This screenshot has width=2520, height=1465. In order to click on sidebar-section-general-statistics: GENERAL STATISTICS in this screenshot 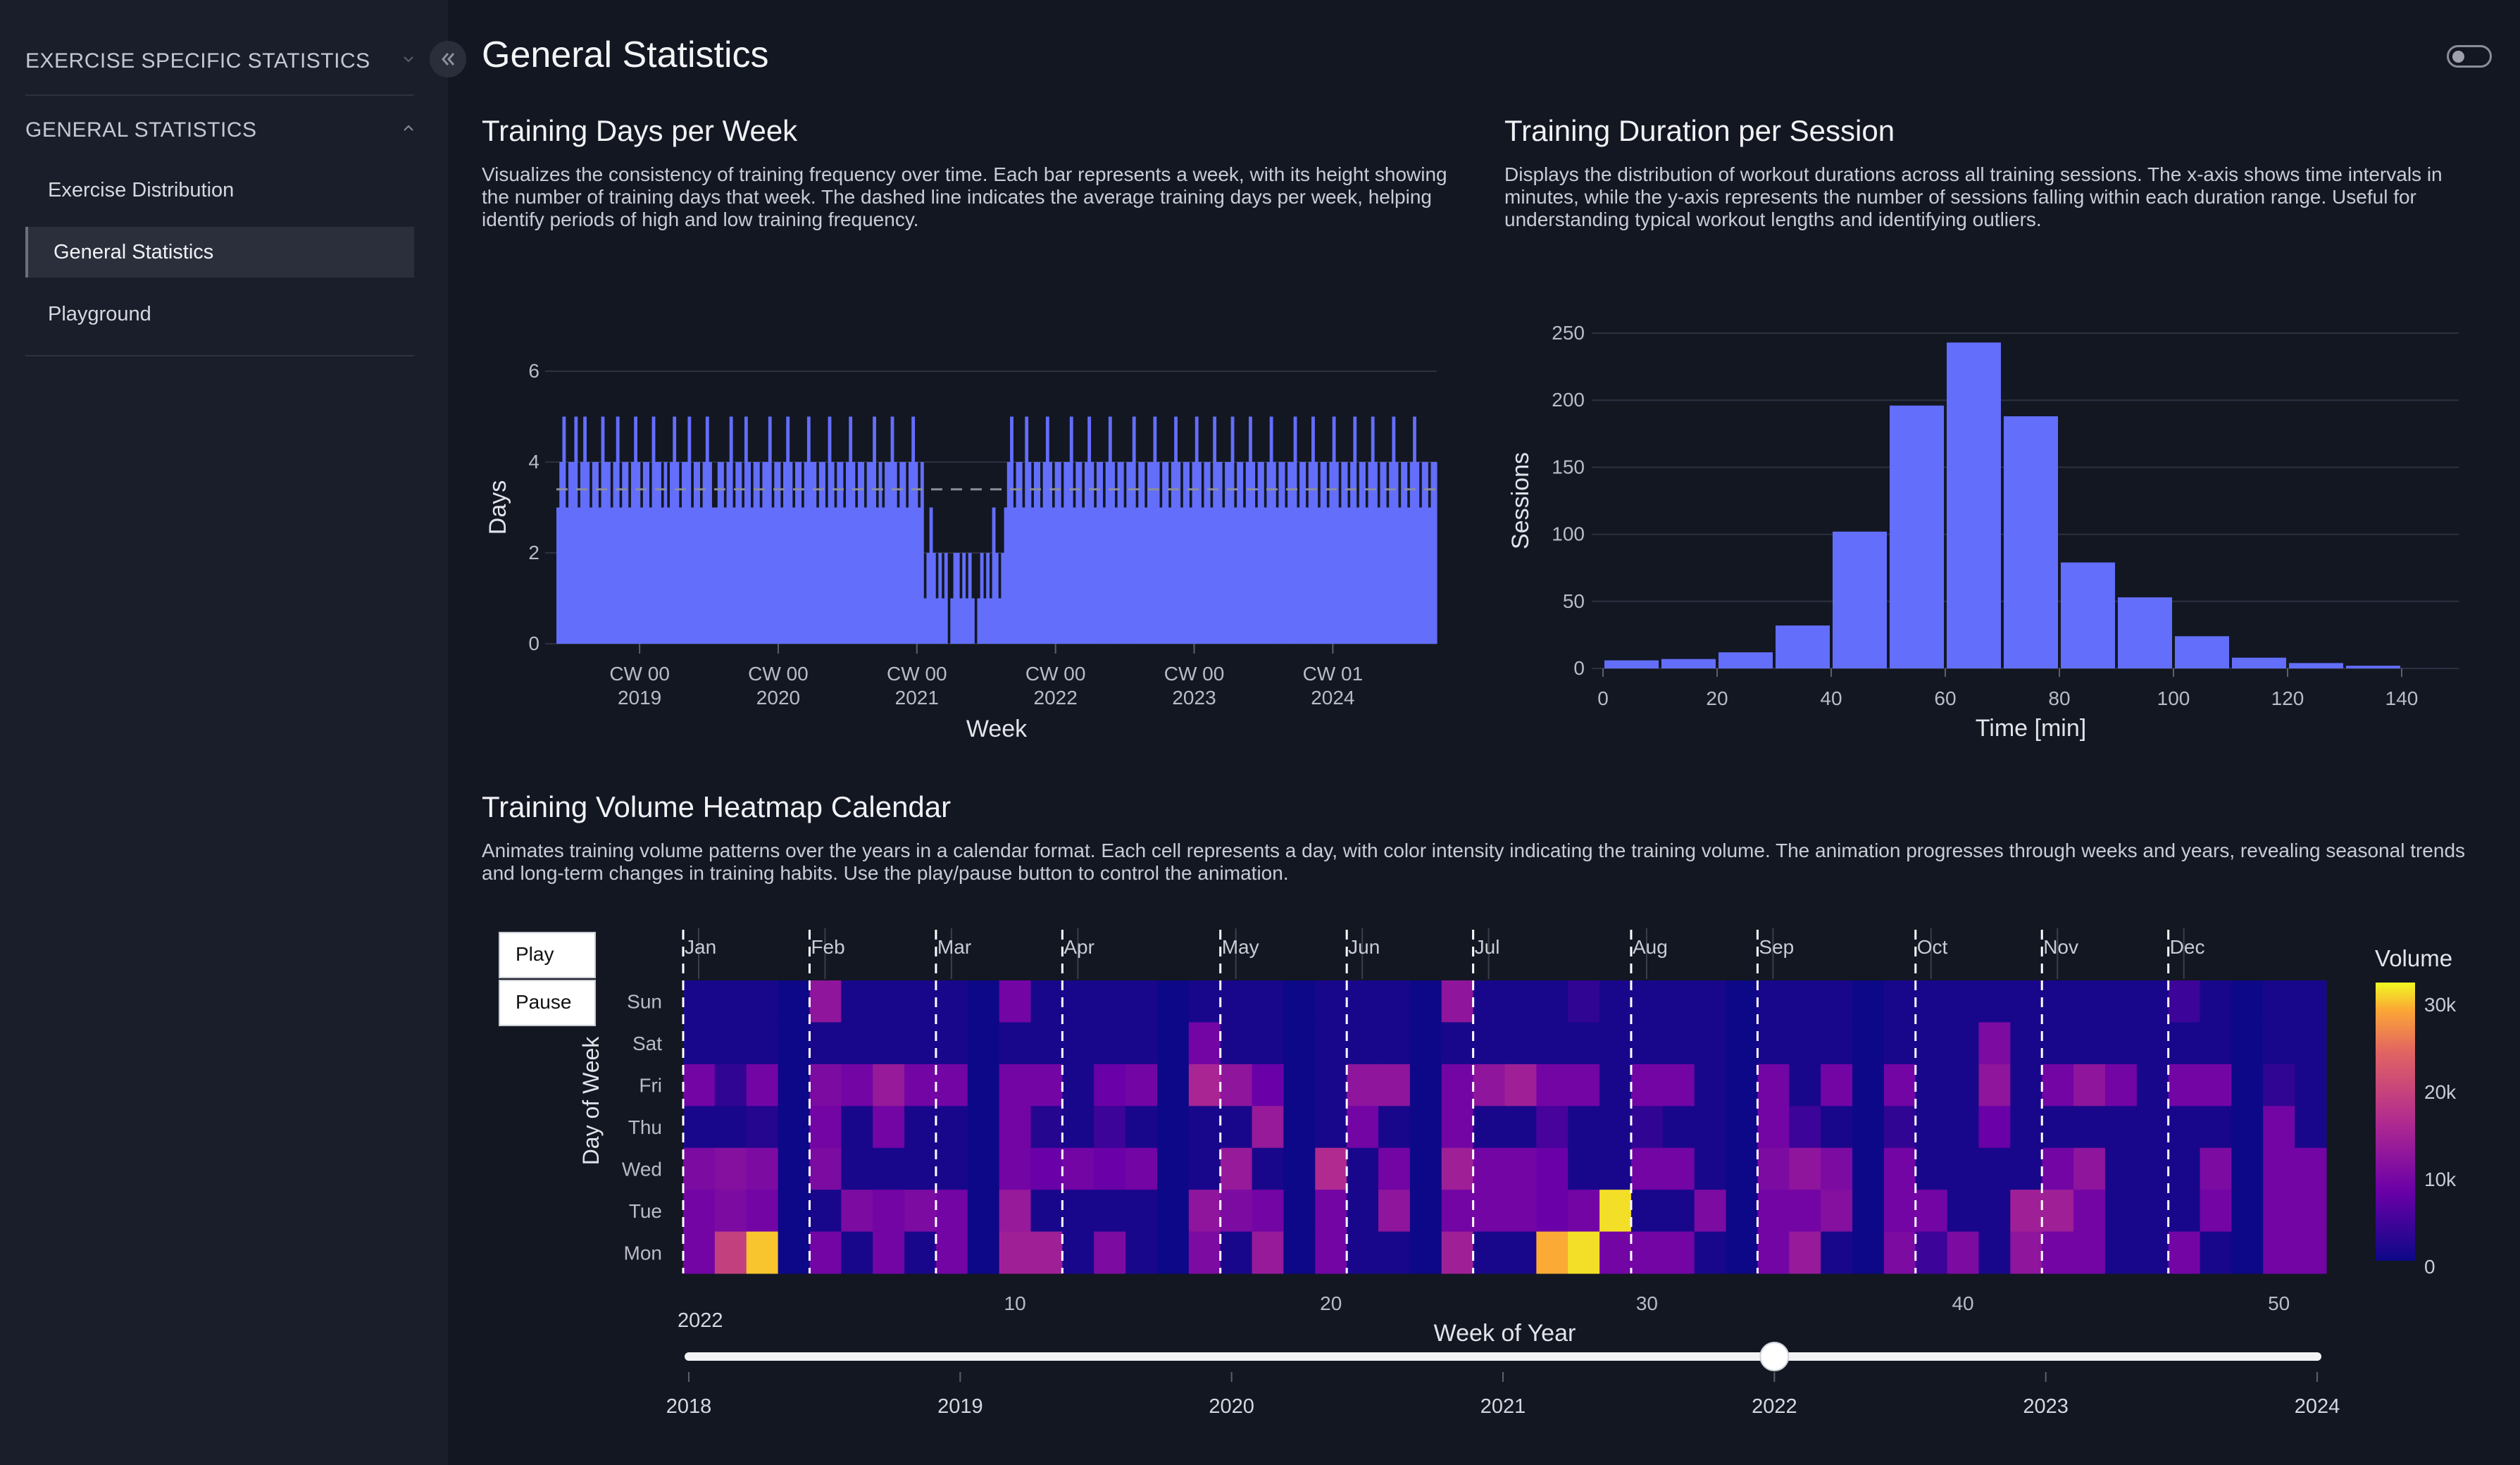, I will do `click(220, 130)`.